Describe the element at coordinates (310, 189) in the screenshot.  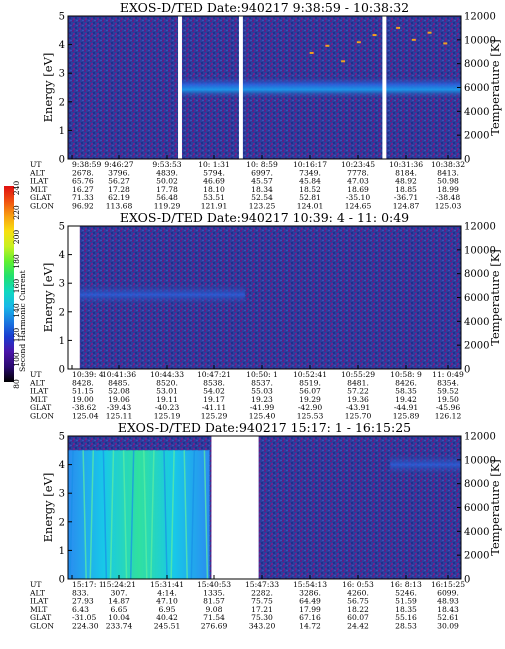
I see `info-cell: 18.52` at that location.